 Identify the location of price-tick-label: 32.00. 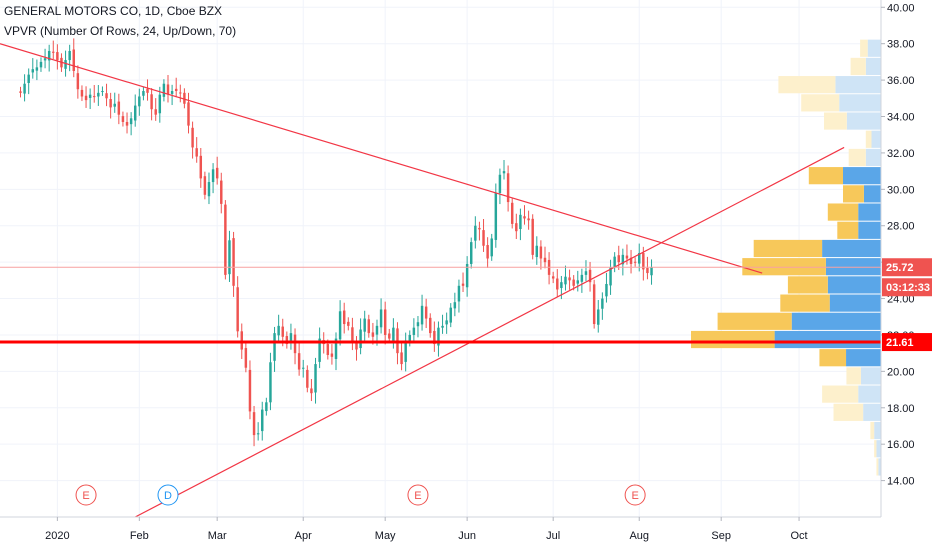
(901, 154).